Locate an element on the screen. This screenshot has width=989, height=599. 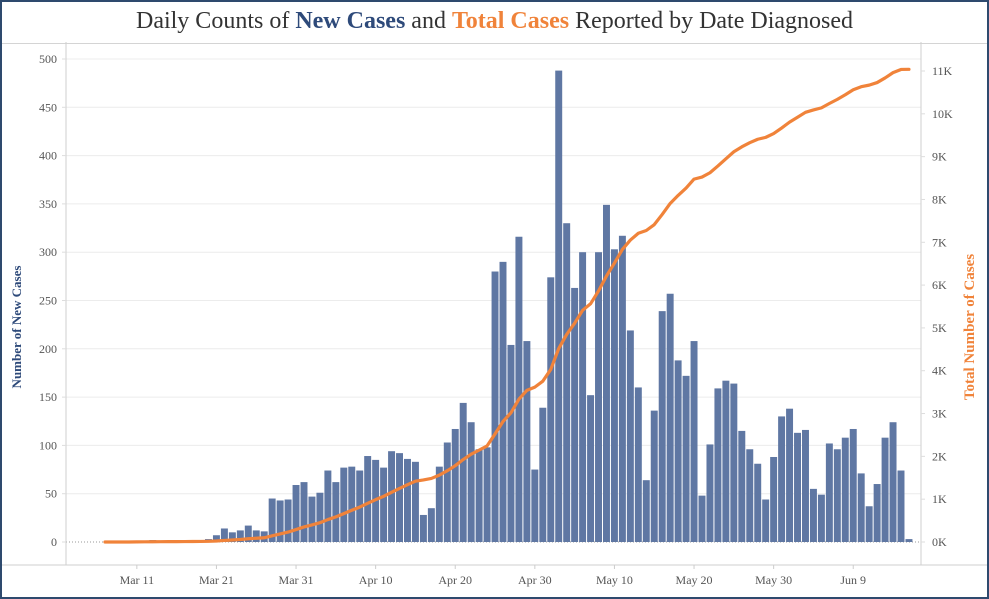
y-tick-label: 50 is located at coordinates (51, 494).